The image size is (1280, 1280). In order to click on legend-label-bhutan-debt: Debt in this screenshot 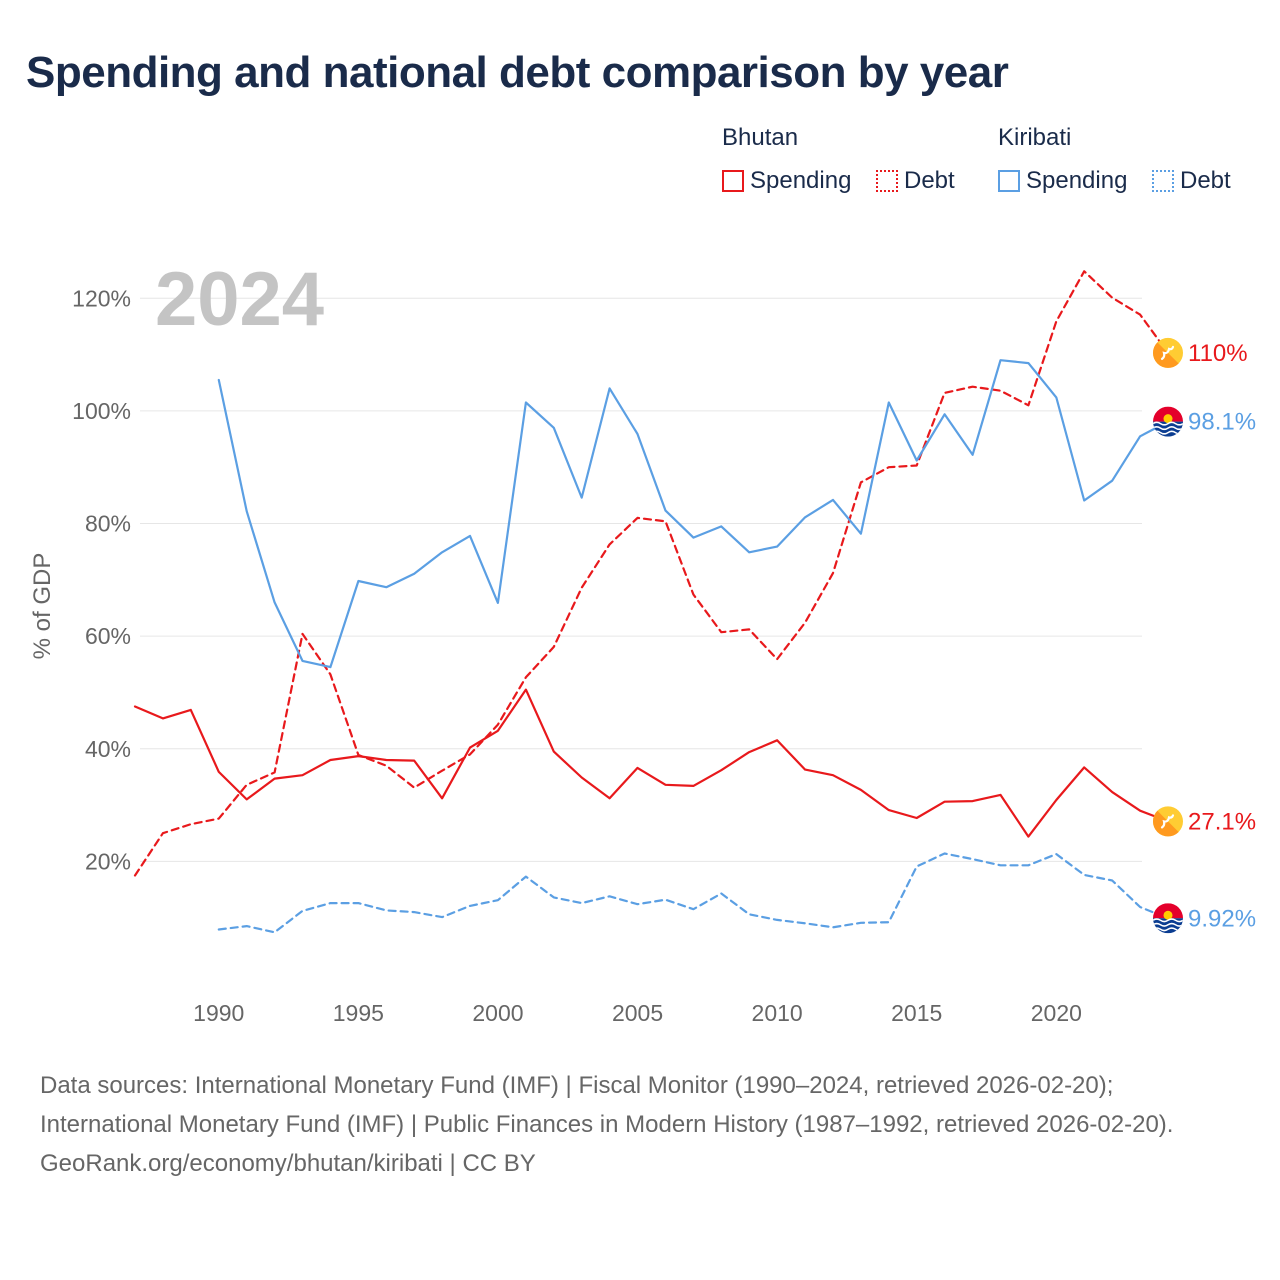, I will do `click(929, 180)`.